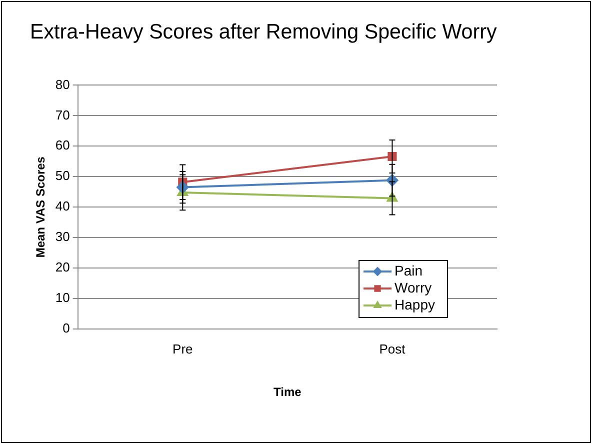  I want to click on y-axis-title: Mean VAS Scores, so click(41, 207).